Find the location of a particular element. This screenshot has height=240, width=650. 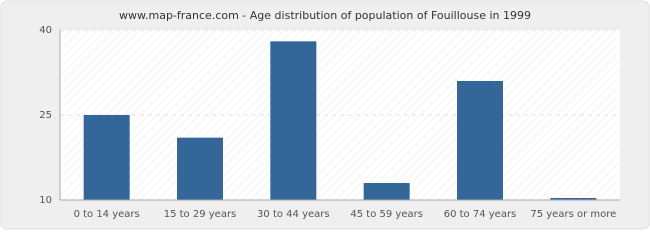

y-tick-label: 10 is located at coordinates (45, 200).